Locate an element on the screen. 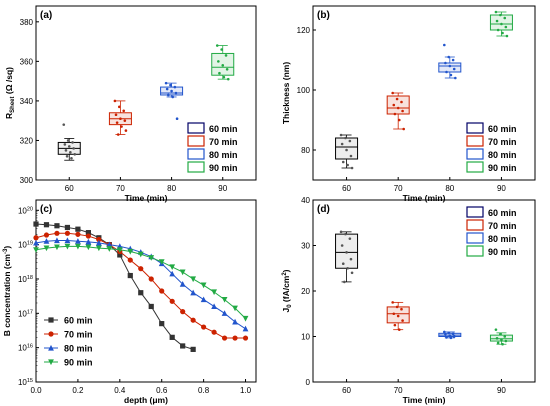 The width and height of the screenshot is (550, 406). x-tick-label: 0.0 is located at coordinates (36, 390).